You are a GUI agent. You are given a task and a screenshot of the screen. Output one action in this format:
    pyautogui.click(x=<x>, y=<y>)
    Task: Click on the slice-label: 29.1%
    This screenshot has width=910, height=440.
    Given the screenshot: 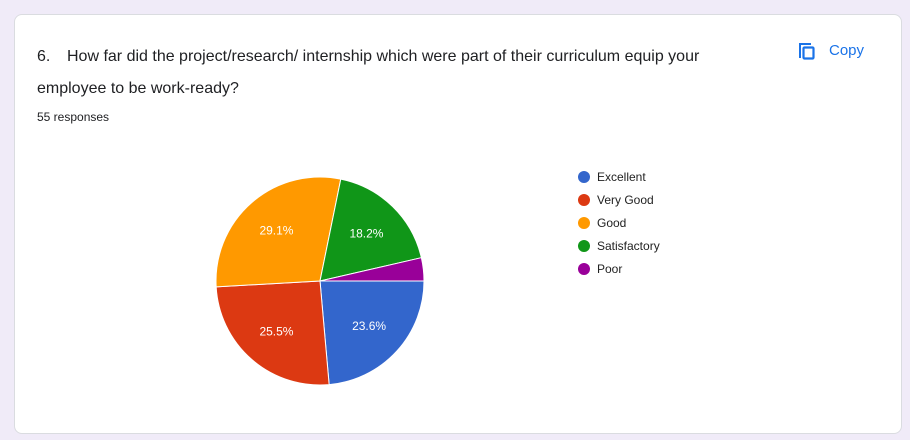 What is the action you would take?
    pyautogui.click(x=276, y=231)
    